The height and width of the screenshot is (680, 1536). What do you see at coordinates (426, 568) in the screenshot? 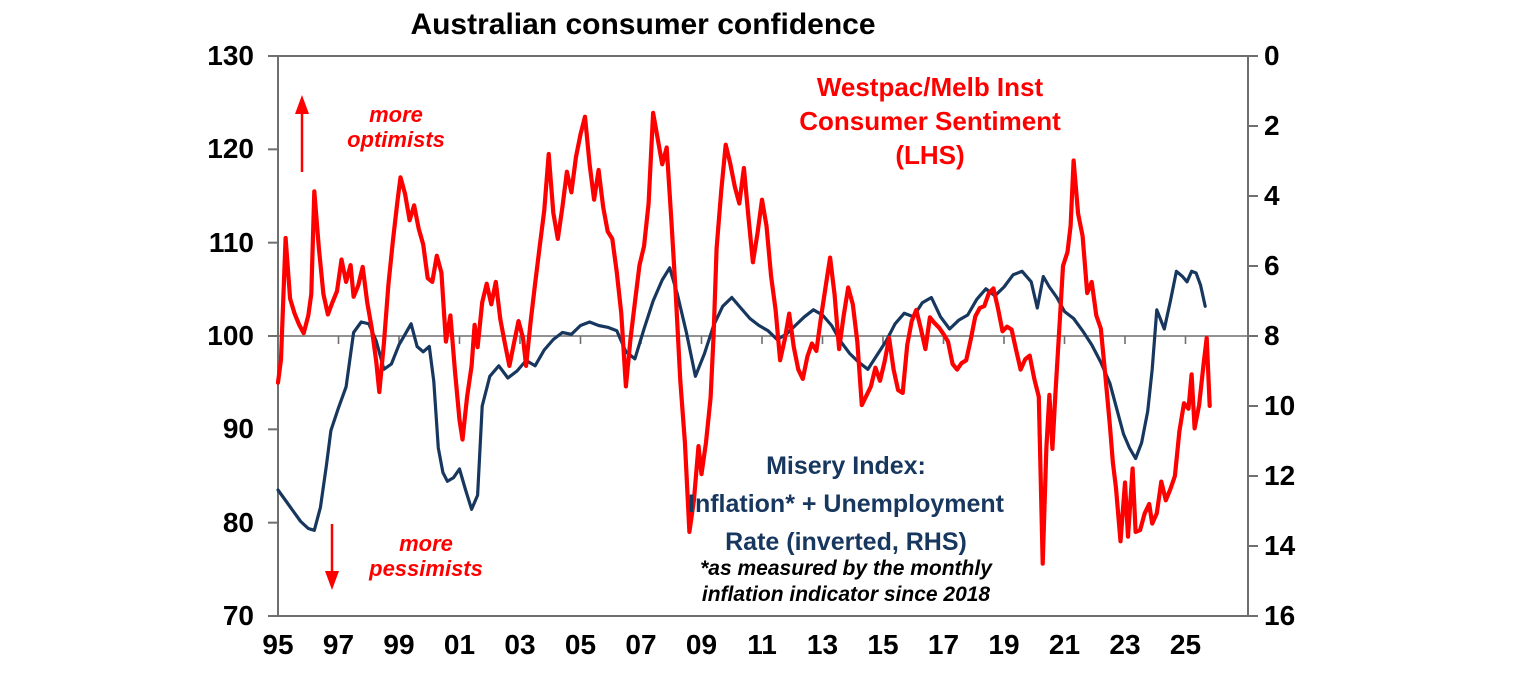
I see `annotation-pessimists-line2: pessimists` at bounding box center [426, 568].